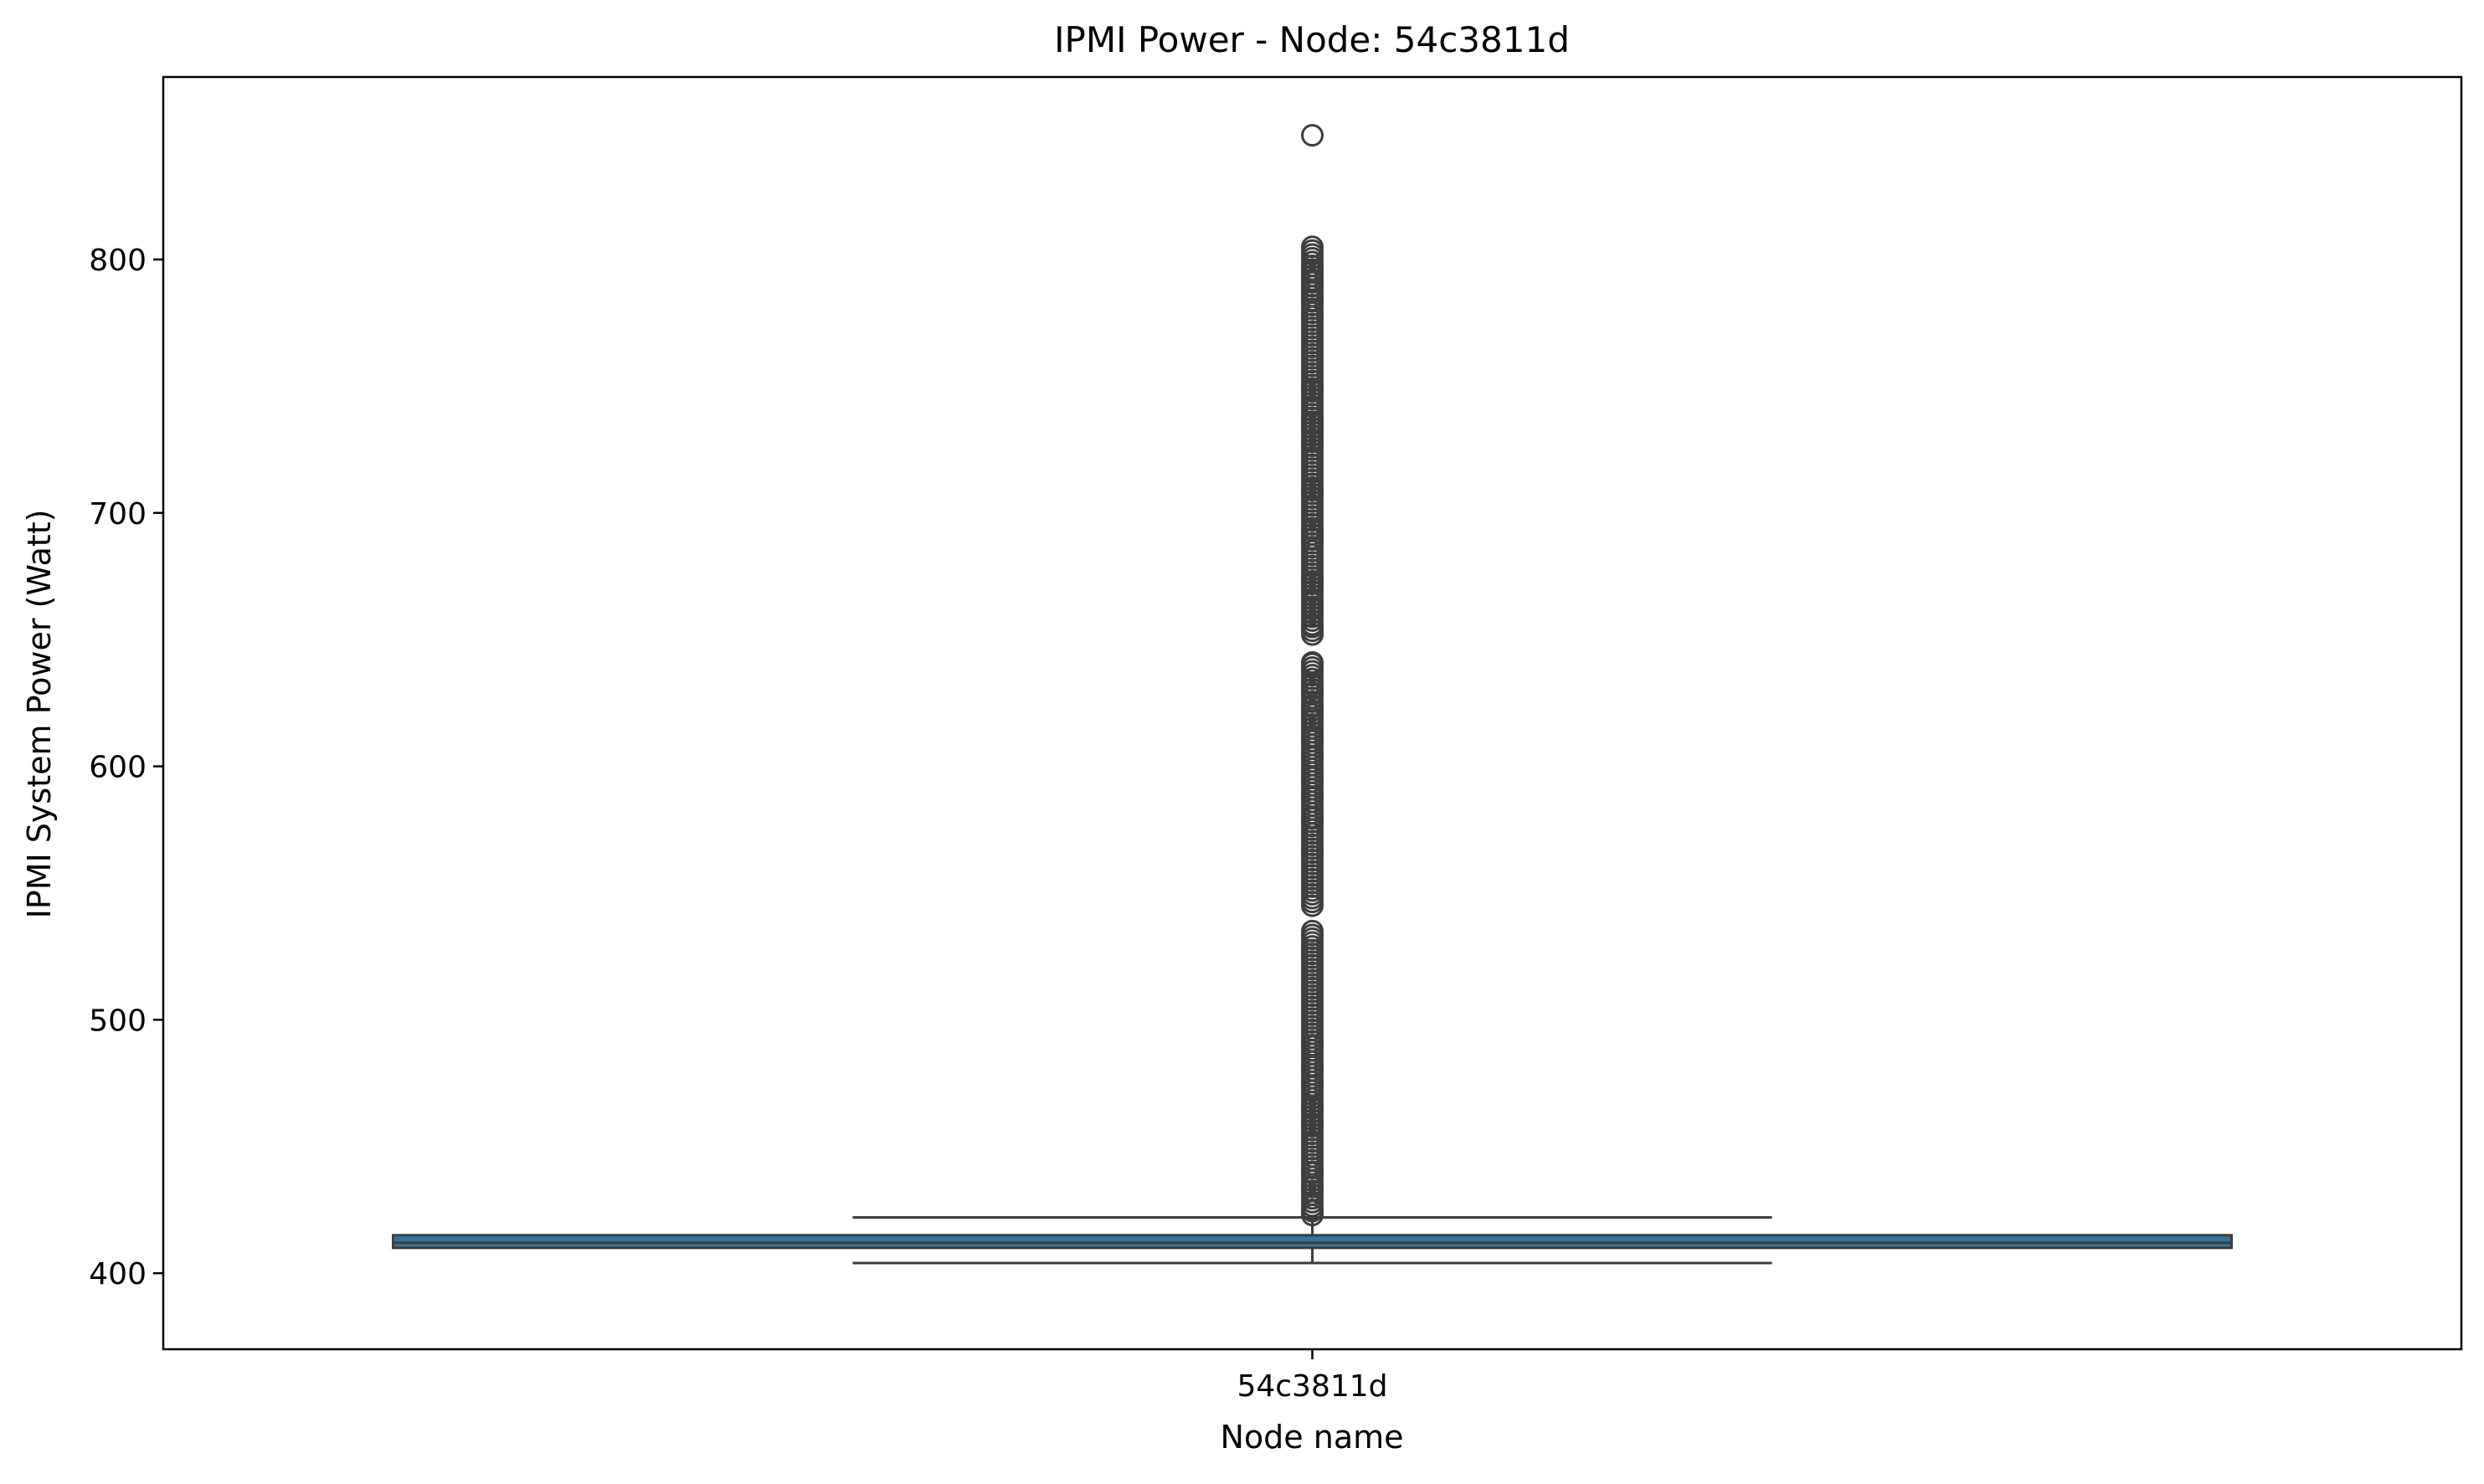 The width and height of the screenshot is (2484, 1484). I want to click on box-iqr, so click(1312, 1242).